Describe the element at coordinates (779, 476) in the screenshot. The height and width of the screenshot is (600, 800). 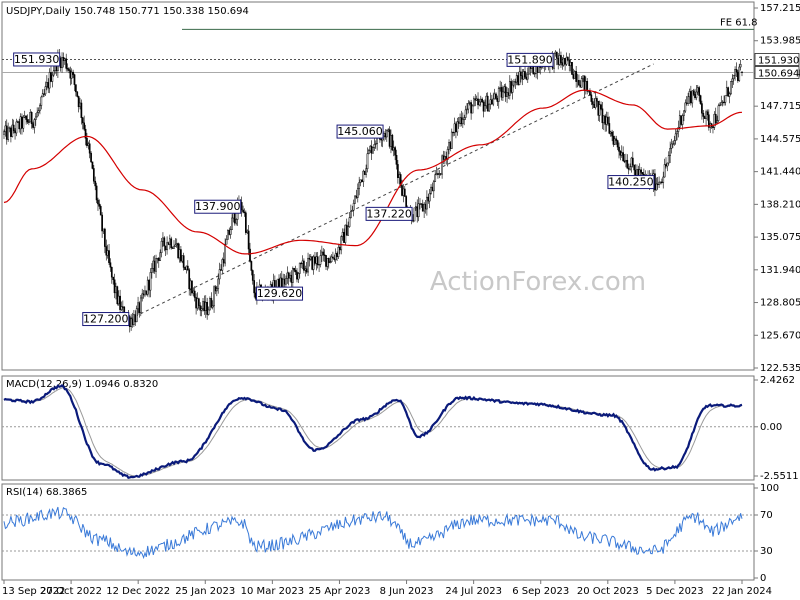
I see `macd-tick-label: -2.5511` at that location.